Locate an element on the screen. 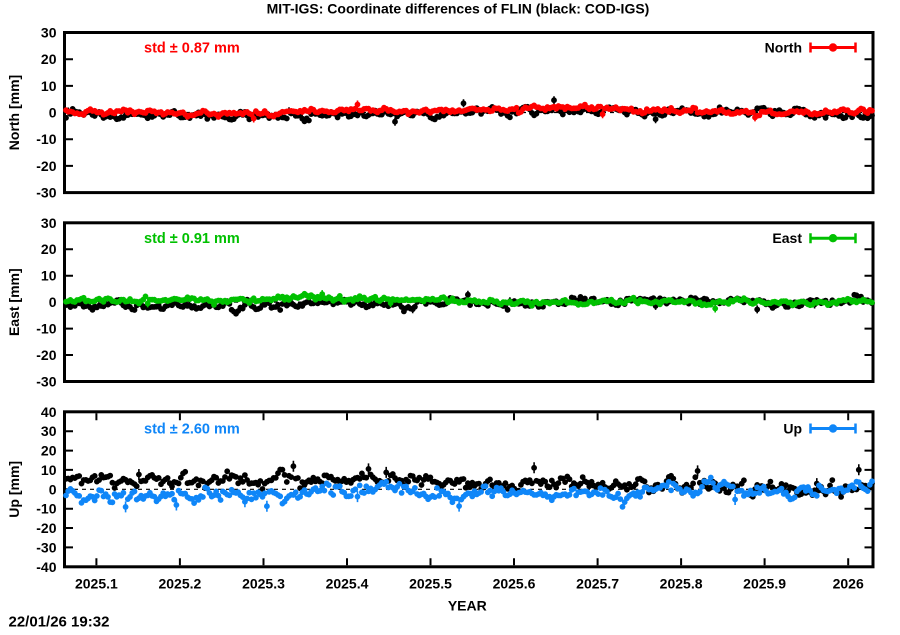 The image size is (900, 635). svg-text: 2025.7 is located at coordinates (597, 584).